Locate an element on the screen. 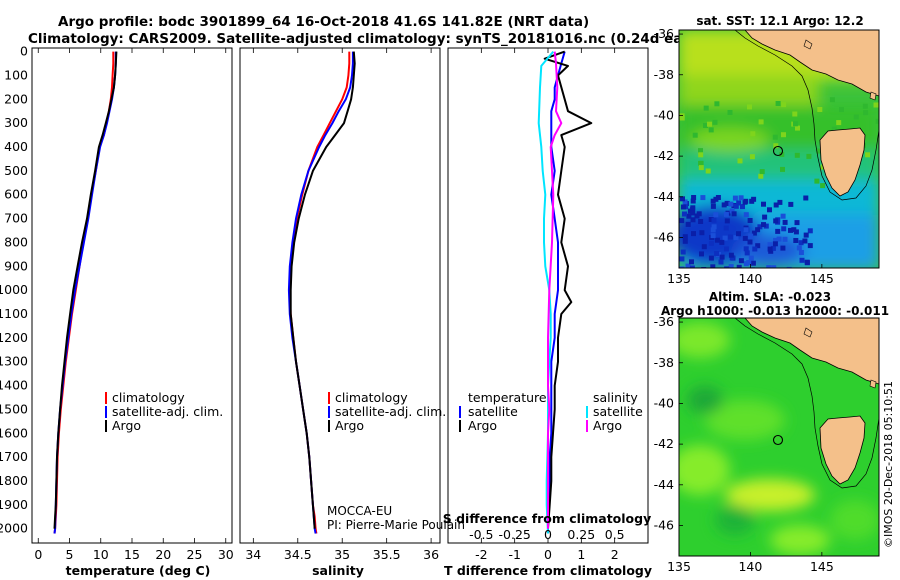  temperature-legend: climatology satellite-adj. clim. Argo is located at coordinates (164, 411).